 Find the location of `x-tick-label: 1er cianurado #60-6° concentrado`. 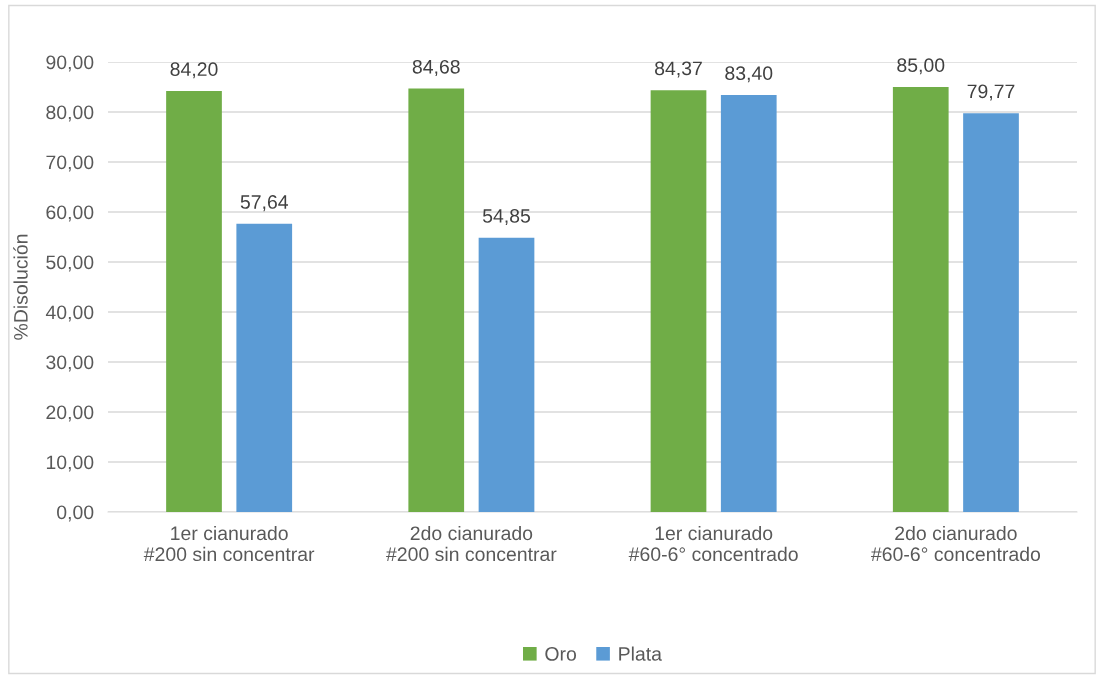

x-tick-label: 1er cianurado #60-6° concentrado is located at coordinates (713, 543).